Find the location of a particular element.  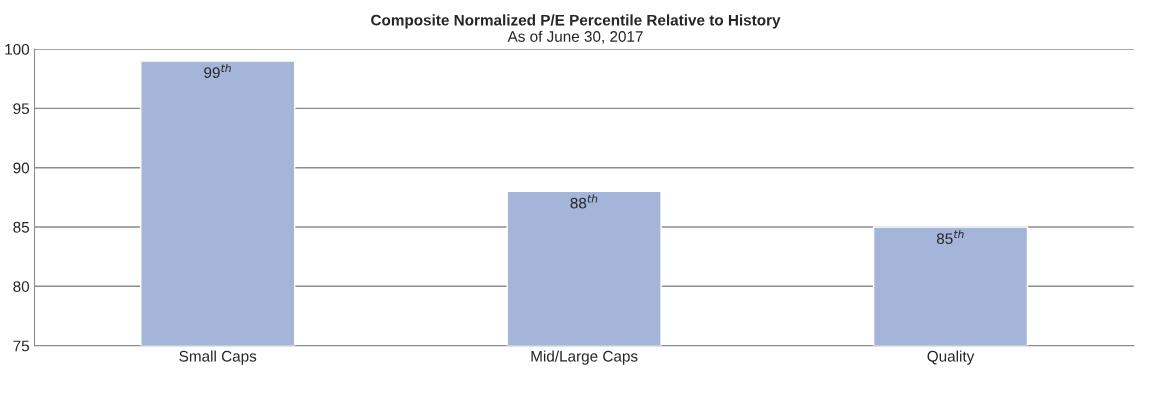

x-tick-label: Small Caps is located at coordinates (218, 357).